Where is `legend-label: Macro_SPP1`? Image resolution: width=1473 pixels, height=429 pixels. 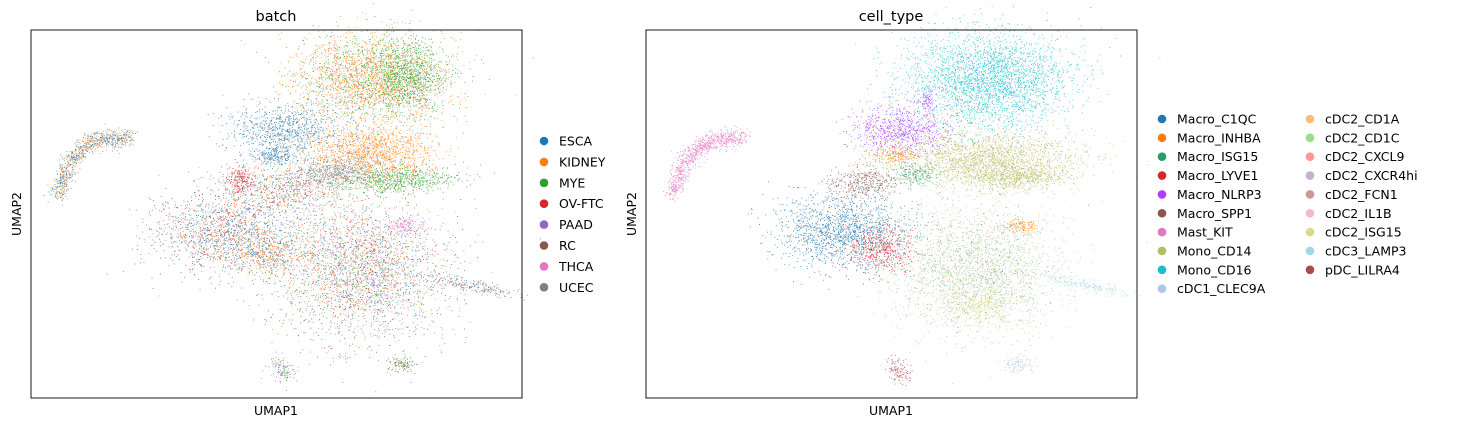 legend-label: Macro_SPP1 is located at coordinates (1214, 213).